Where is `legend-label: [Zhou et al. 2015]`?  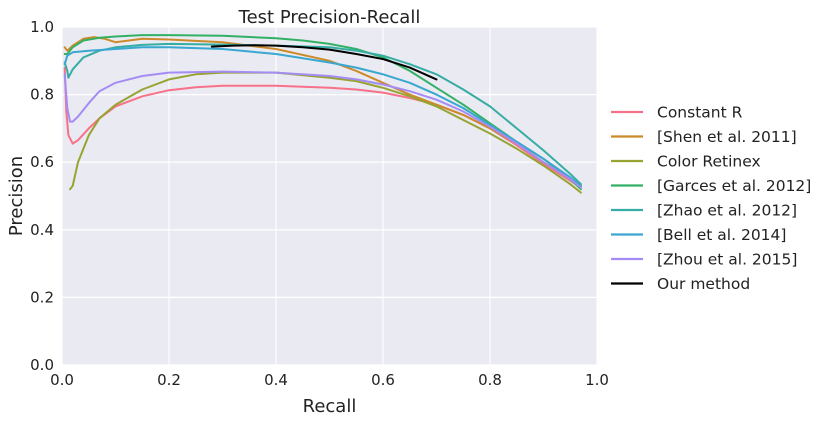 legend-label: [Zhou et al. 2015] is located at coordinates (727, 260).